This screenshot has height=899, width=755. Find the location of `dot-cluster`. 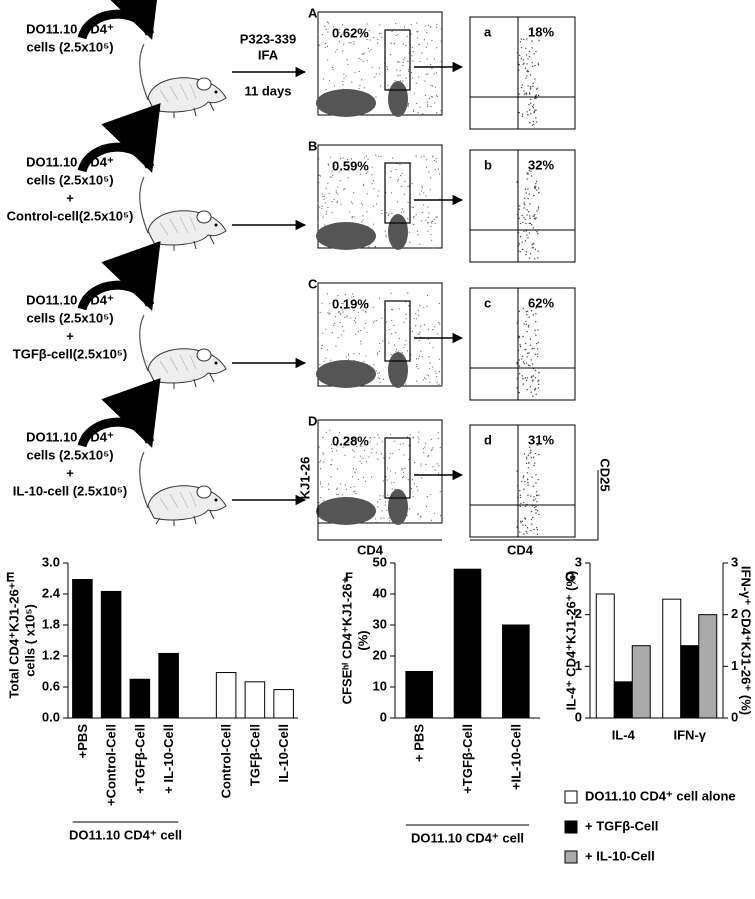

dot-cluster is located at coordinates (346, 511).